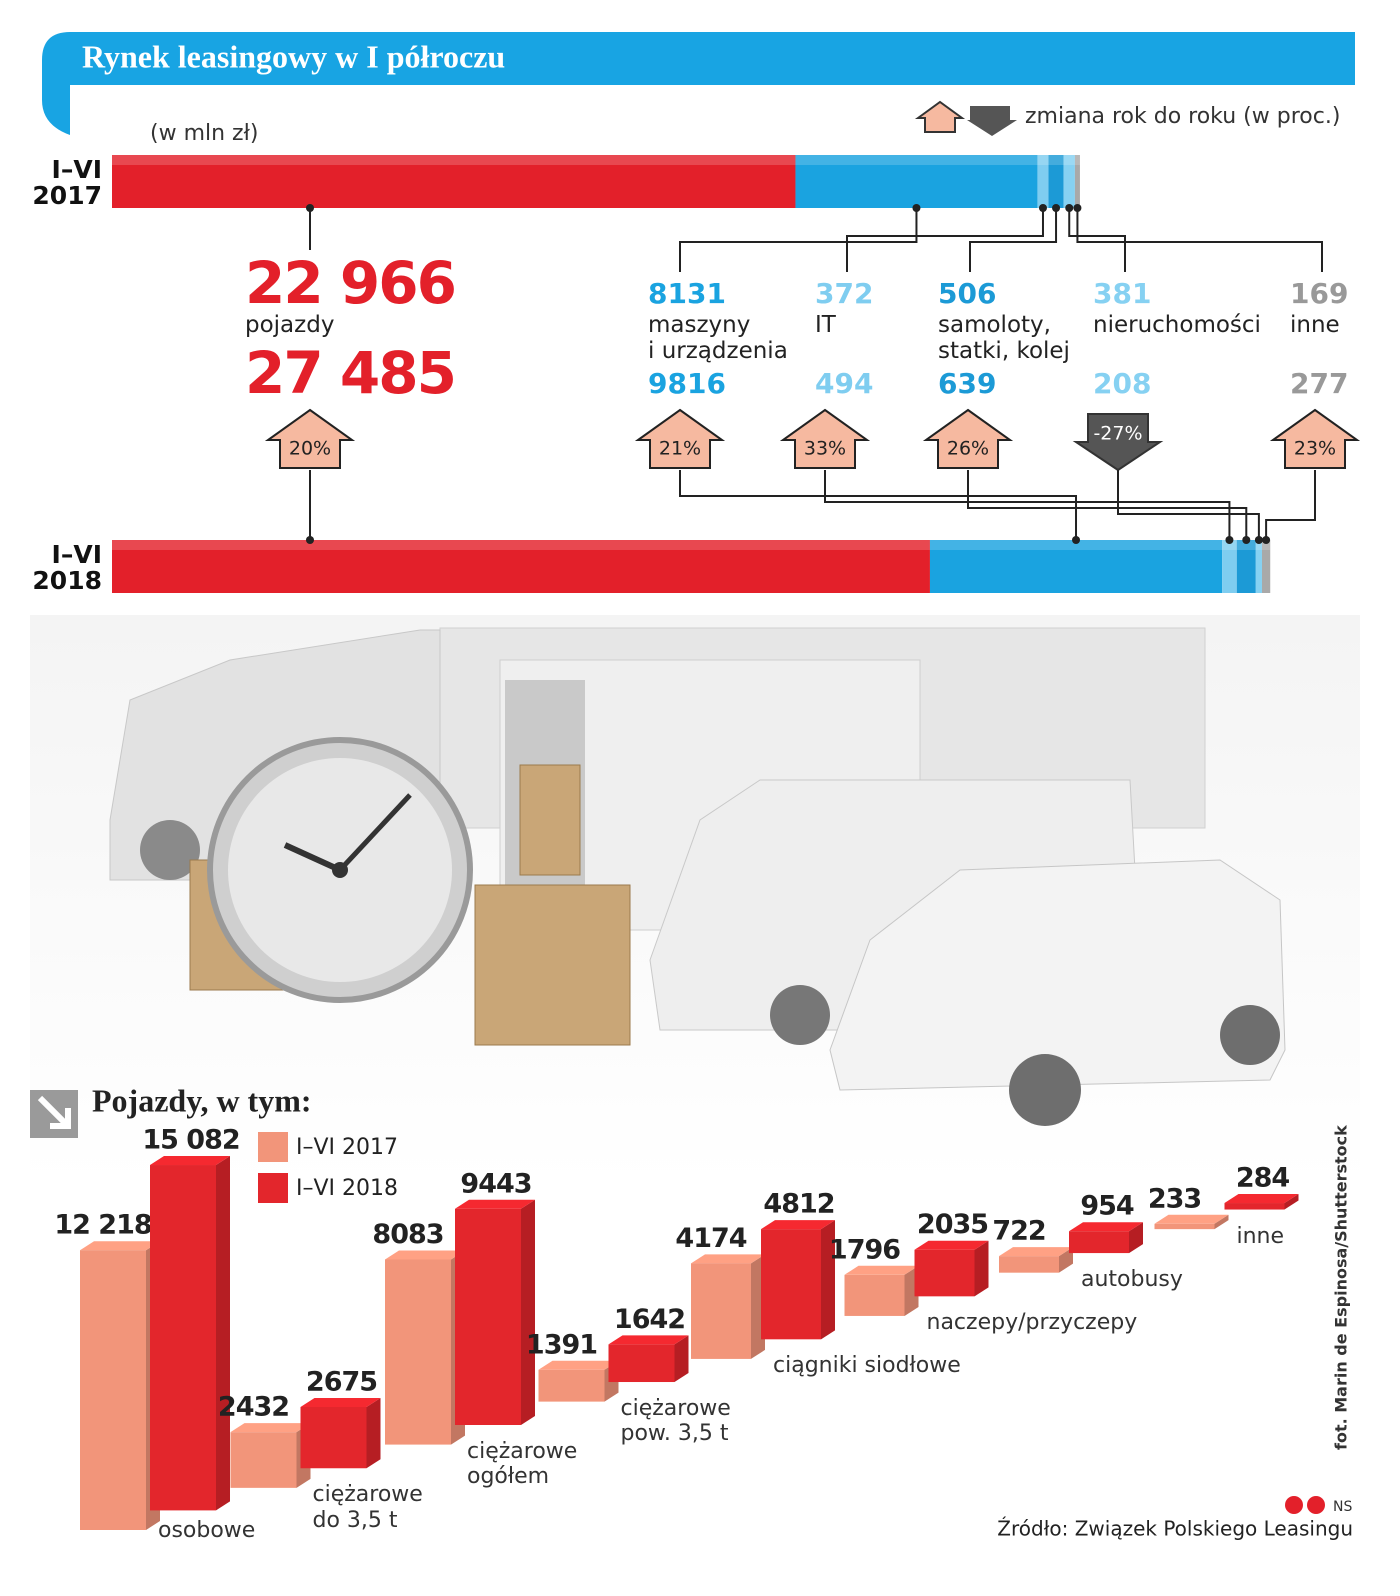 The height and width of the screenshot is (1596, 1400). What do you see at coordinates (341, 1382) in the screenshot?
I see `value-label: 2675` at bounding box center [341, 1382].